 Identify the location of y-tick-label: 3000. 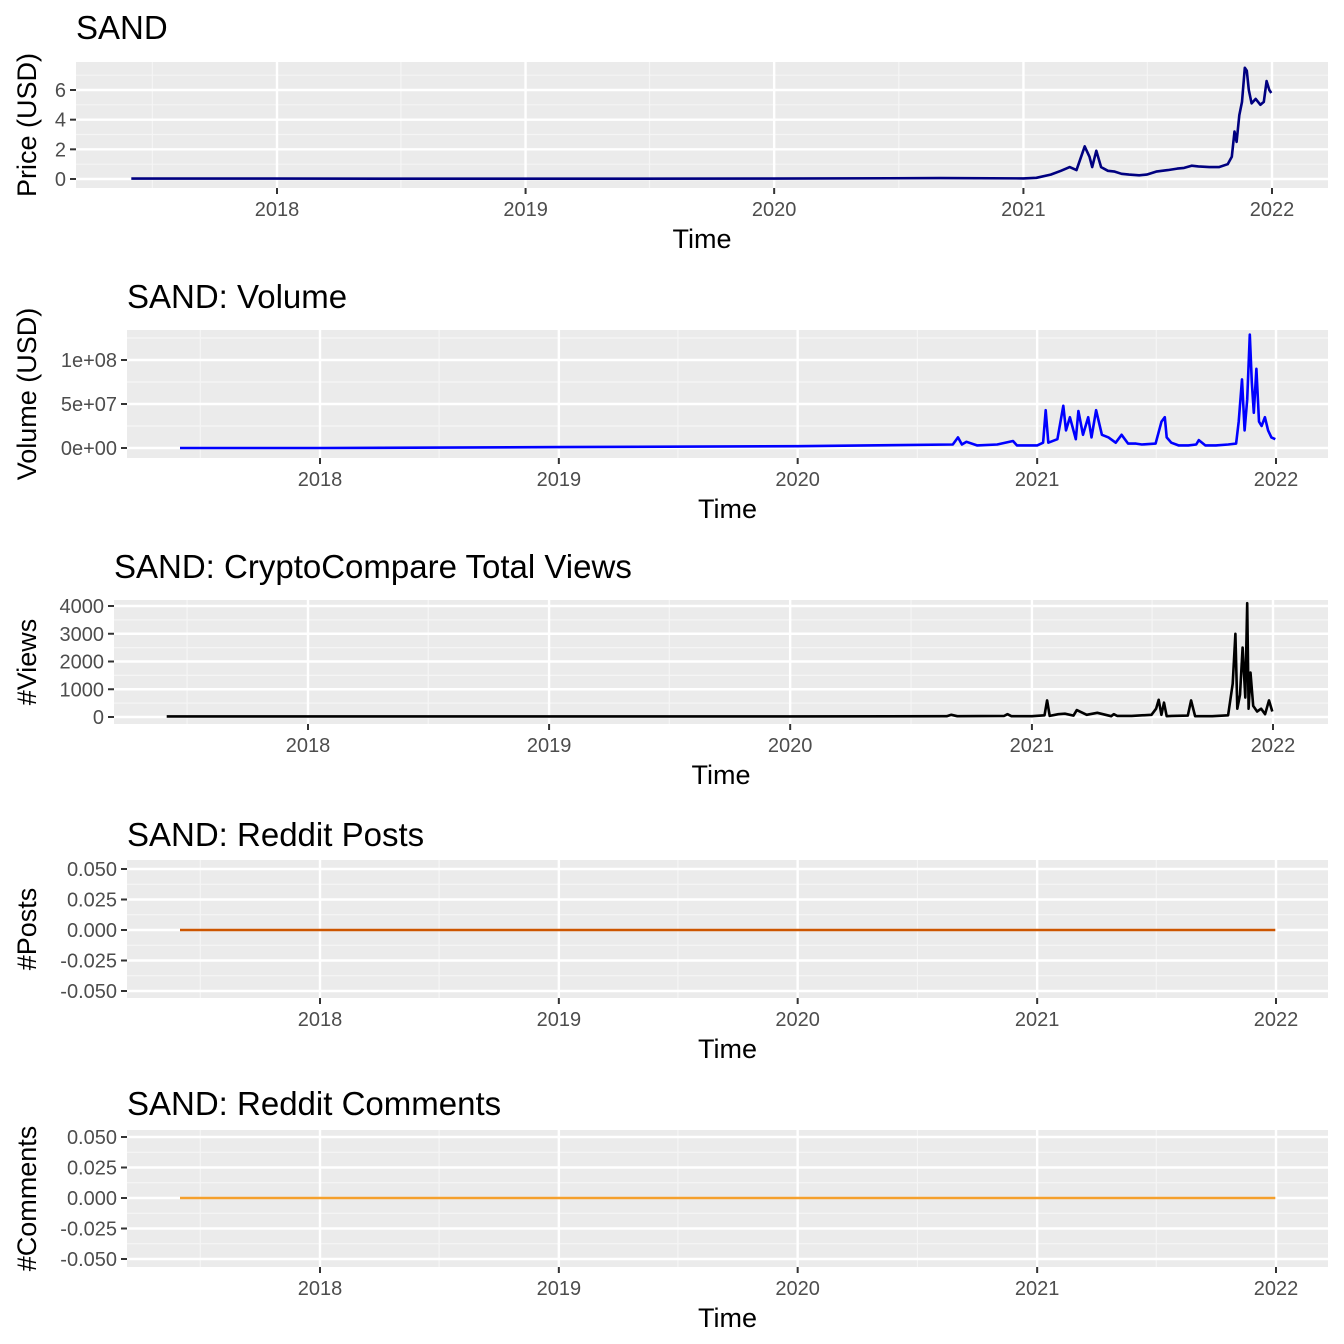
(82, 635).